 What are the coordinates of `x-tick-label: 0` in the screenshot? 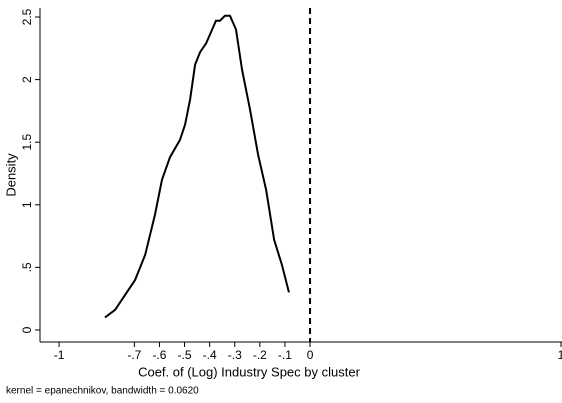 It's located at (310, 355).